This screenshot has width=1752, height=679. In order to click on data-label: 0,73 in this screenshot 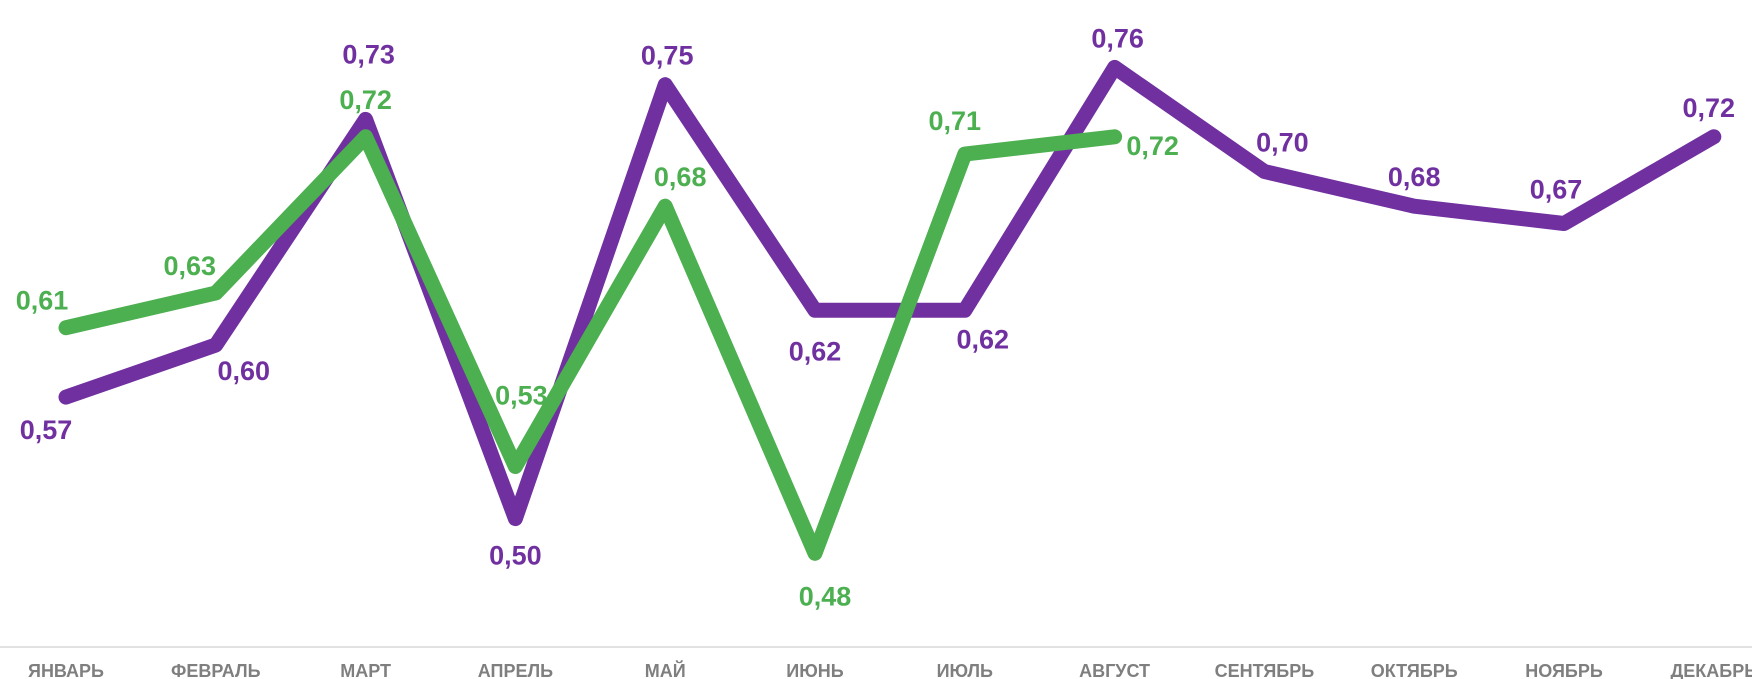, I will do `click(368, 54)`.